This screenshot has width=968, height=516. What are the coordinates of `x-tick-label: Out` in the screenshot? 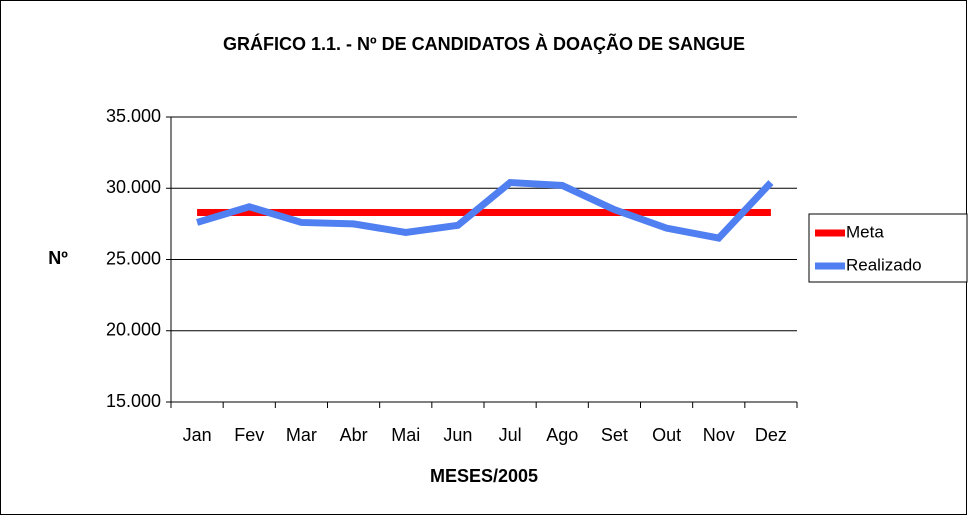 It's located at (666, 435).